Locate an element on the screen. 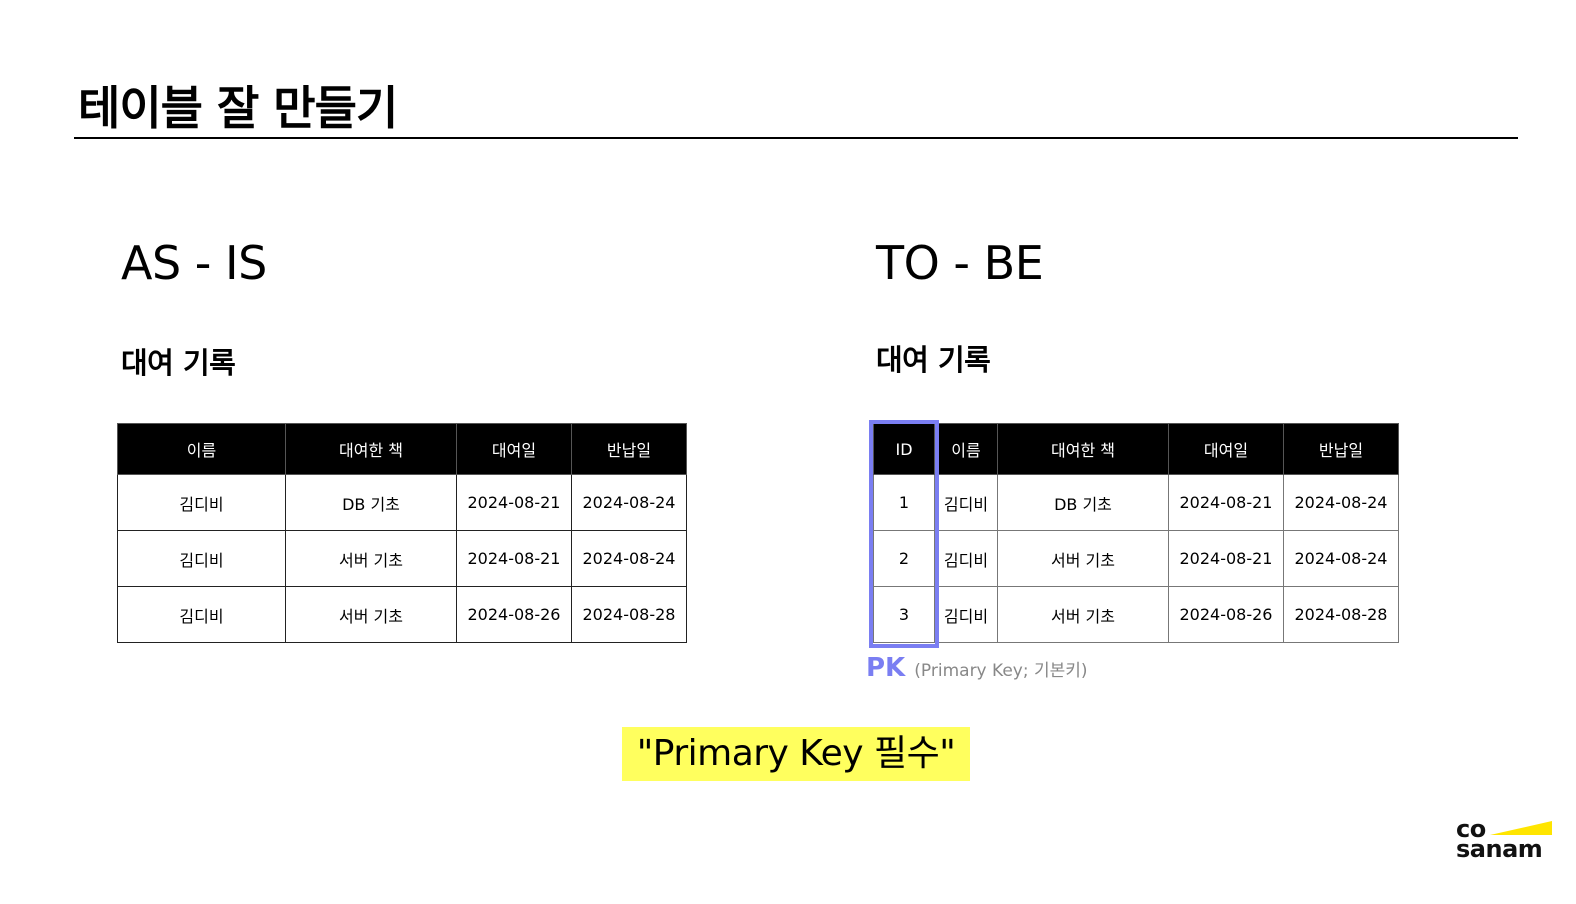 The image size is (1576, 904). table-row: 김디비 서버 기초 2024-08-21 2024-08-24 is located at coordinates (402, 558).